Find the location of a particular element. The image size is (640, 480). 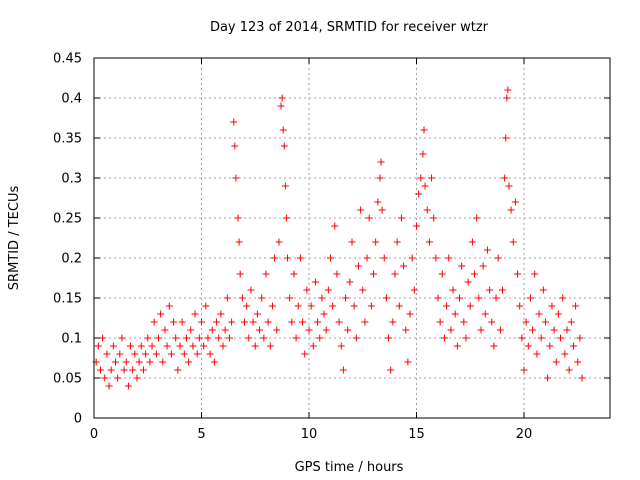

x-tick-labels: 0 5 10 15 20 is located at coordinates (311, 434).